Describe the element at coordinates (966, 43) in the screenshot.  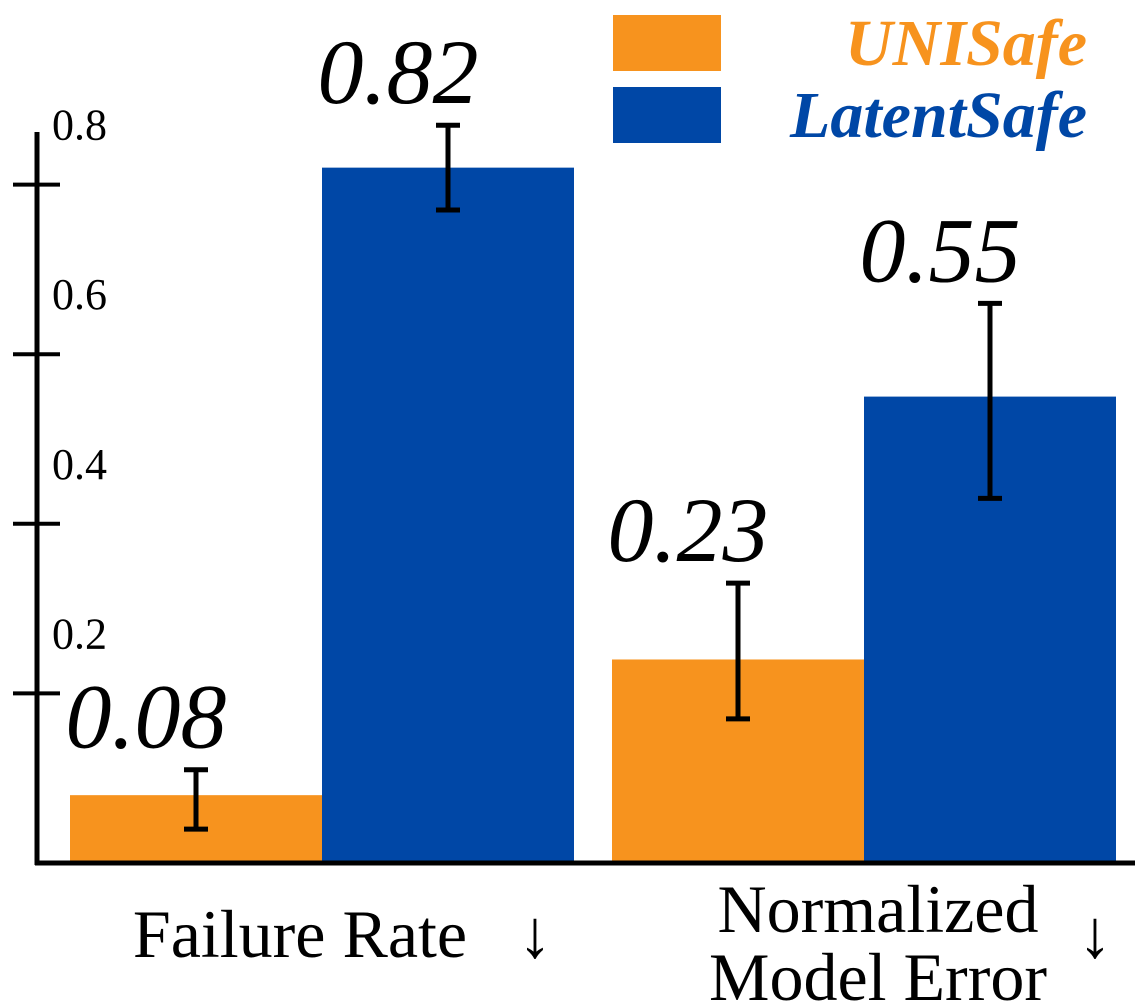
I see `legend-label-unisafe: UNISafe` at that location.